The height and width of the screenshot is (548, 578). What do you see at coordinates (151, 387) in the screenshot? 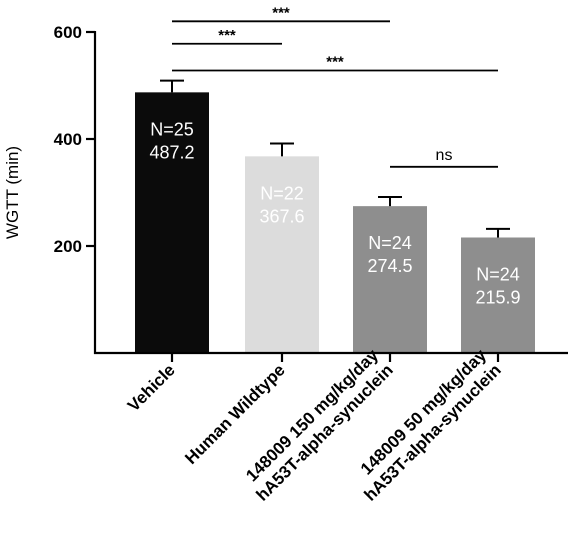
I see `category-label: Vehicle` at bounding box center [151, 387].